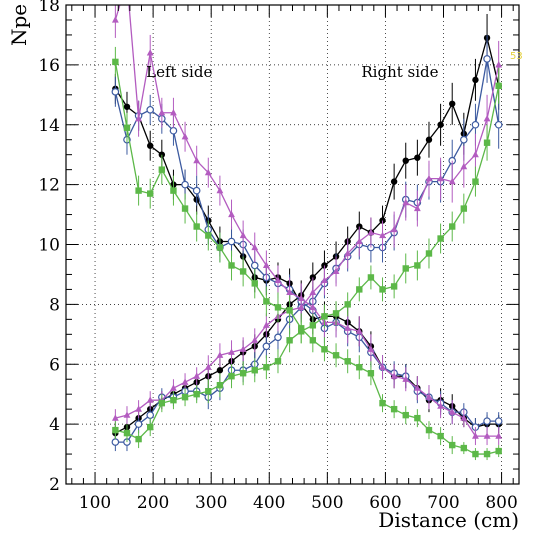 This screenshot has width=534, height=535. Describe the element at coordinates (49, 246) in the screenshot. I see `y-tick-label: 10` at that location.